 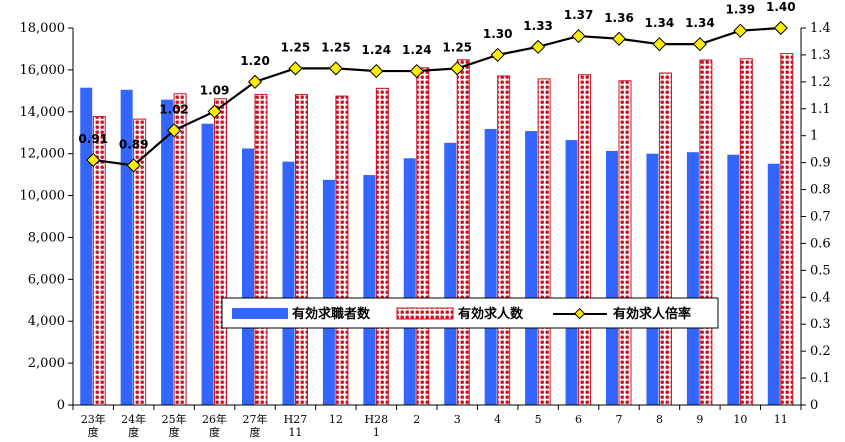 What do you see at coordinates (820, 351) in the screenshot?
I see `y-right-tick-label: 0.2` at bounding box center [820, 351].